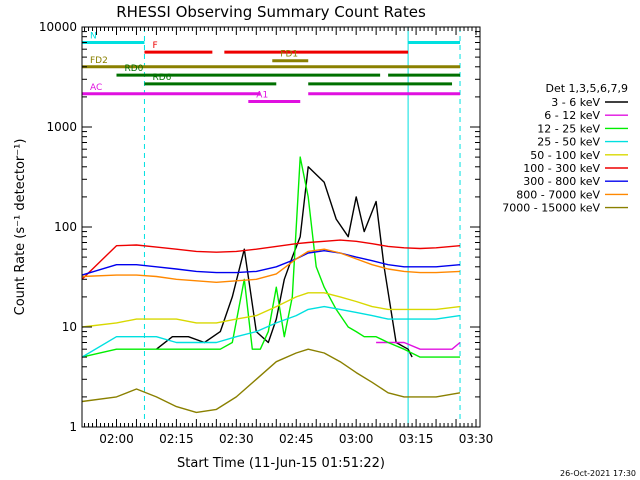 The image size is (640, 480). Describe the element at coordinates (99, 61) in the screenshot. I see `flag-label-fd2: FD2` at that location.